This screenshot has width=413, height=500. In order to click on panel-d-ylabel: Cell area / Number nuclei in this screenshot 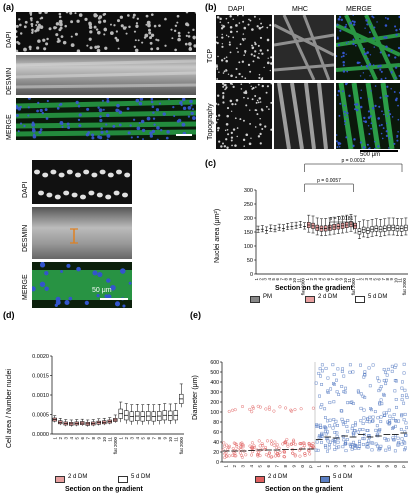, I will do `click(9, 408)`.